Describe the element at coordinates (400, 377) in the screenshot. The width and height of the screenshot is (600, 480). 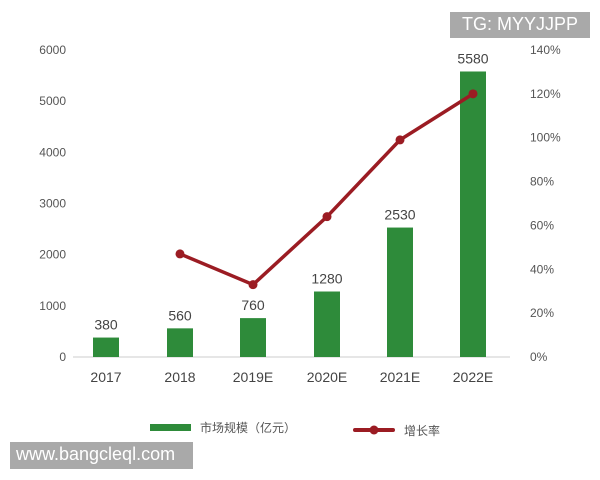
I see `x-tick-label: 2021E` at that location.